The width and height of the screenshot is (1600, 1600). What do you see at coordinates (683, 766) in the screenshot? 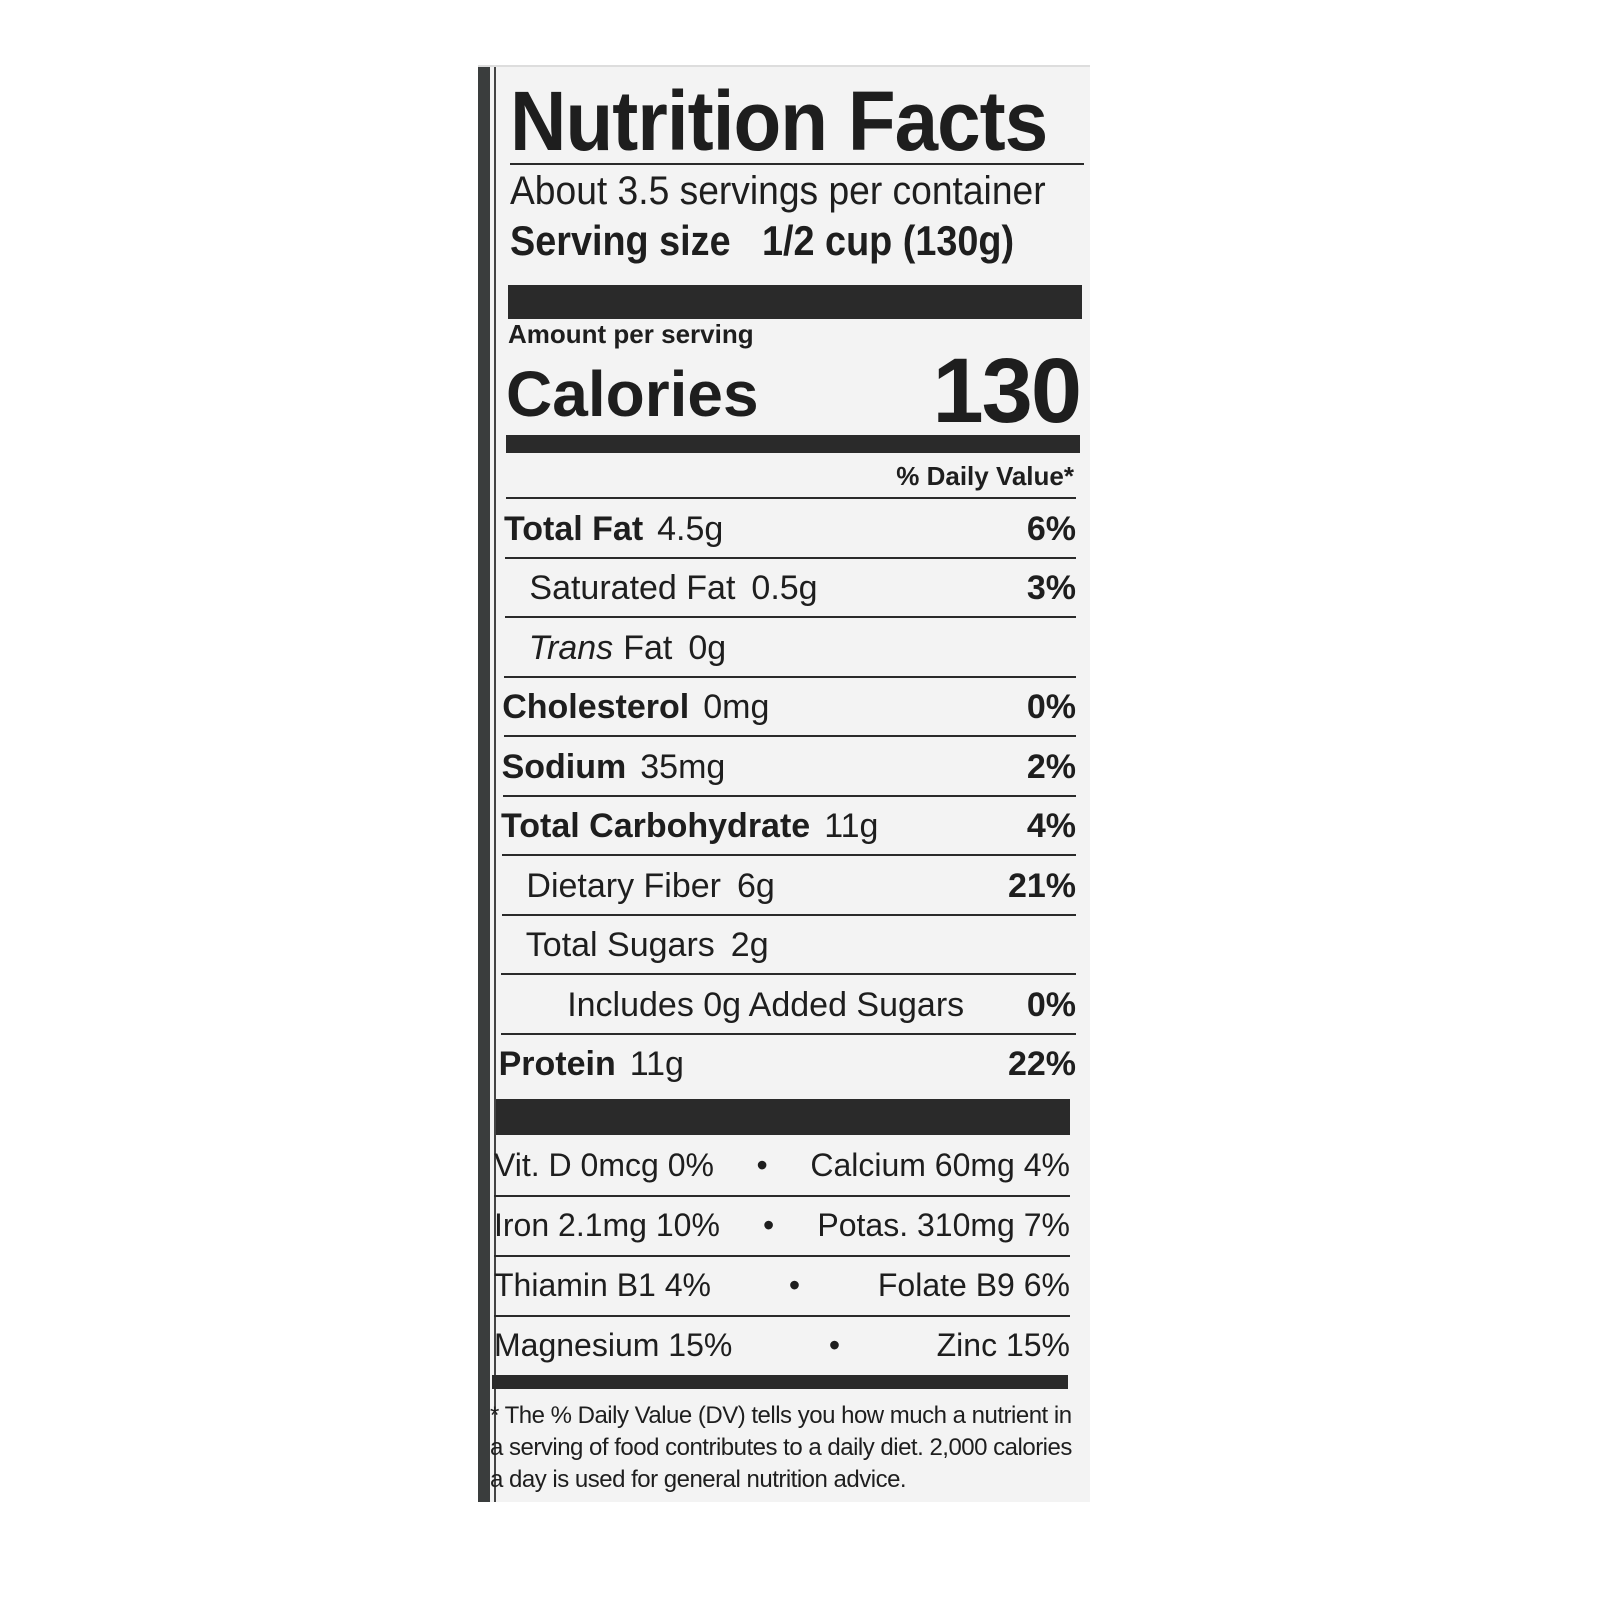
I see `nutrient-amount: 35mg` at bounding box center [683, 766].